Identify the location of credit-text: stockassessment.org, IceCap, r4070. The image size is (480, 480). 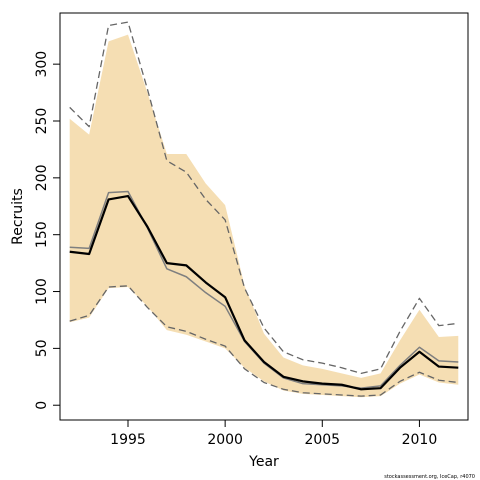
(429, 477).